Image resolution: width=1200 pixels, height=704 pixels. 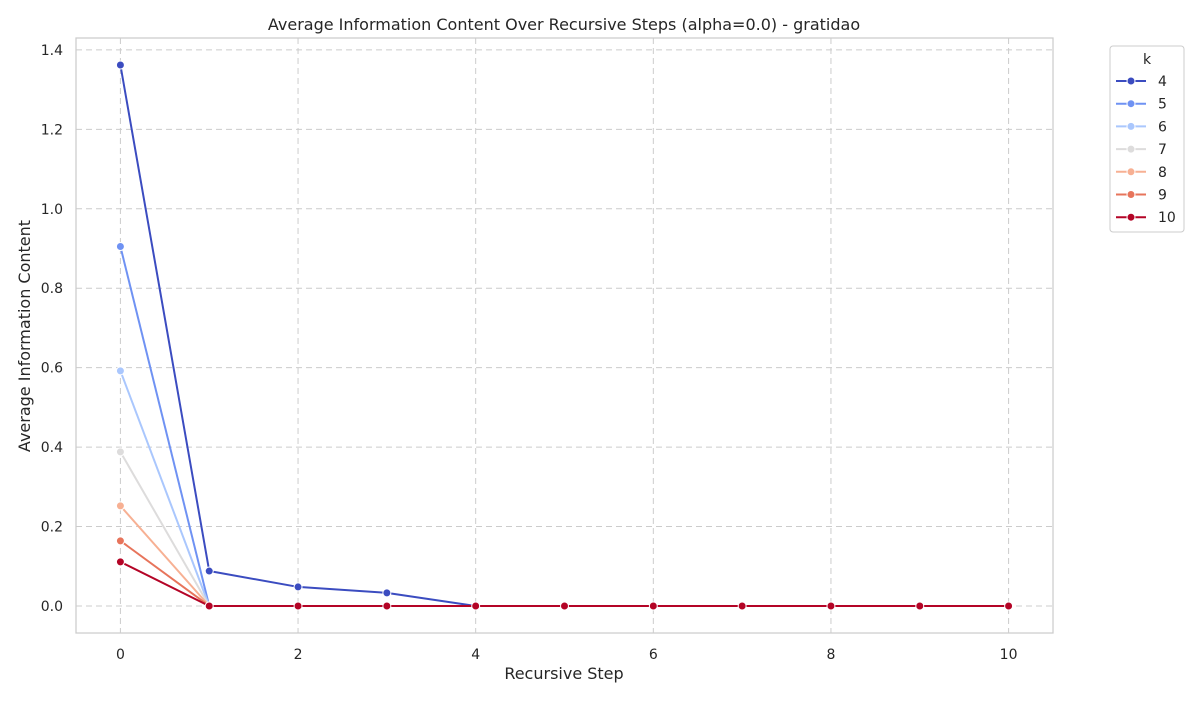 What do you see at coordinates (475, 655) in the screenshot?
I see `x-tick-label: 4` at bounding box center [475, 655].